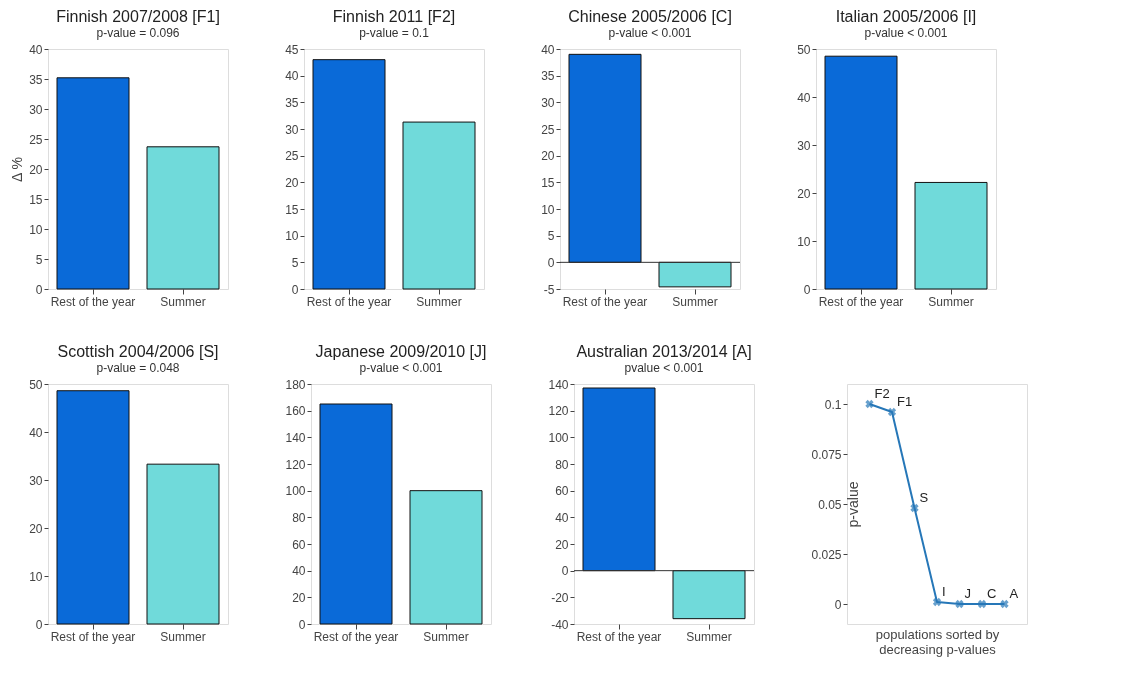 The width and height of the screenshot is (1133, 700). Describe the element at coordinates (292, 49) in the screenshot. I see `y-tick-label: 45` at that location.